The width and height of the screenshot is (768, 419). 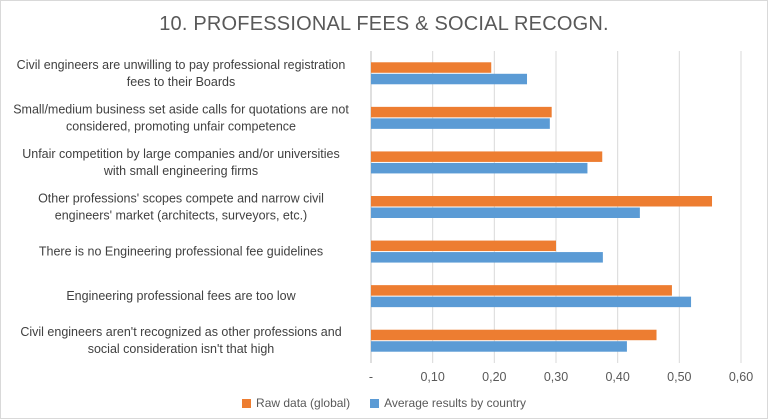 What do you see at coordinates (303, 403) in the screenshot?
I see `legend-label-raw: Raw data (global)` at bounding box center [303, 403].